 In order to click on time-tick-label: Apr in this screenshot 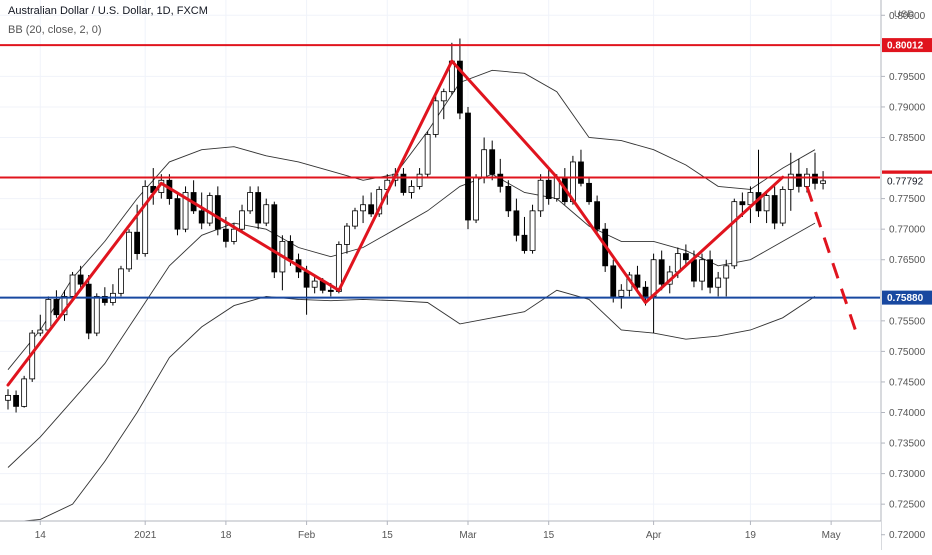, I will do `click(654, 535)`.